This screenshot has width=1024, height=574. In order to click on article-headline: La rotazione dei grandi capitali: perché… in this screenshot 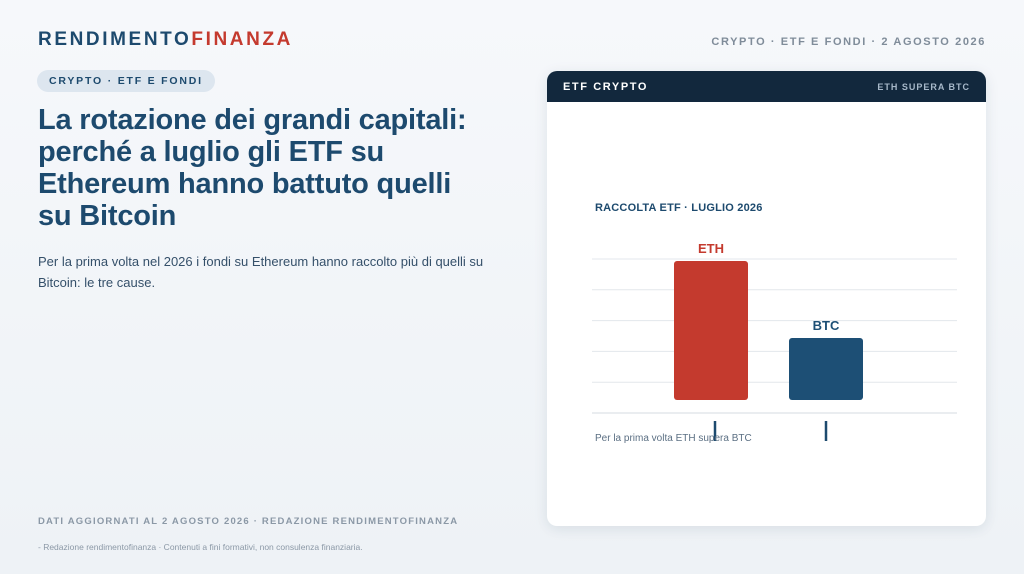, I will do `click(252, 168)`.